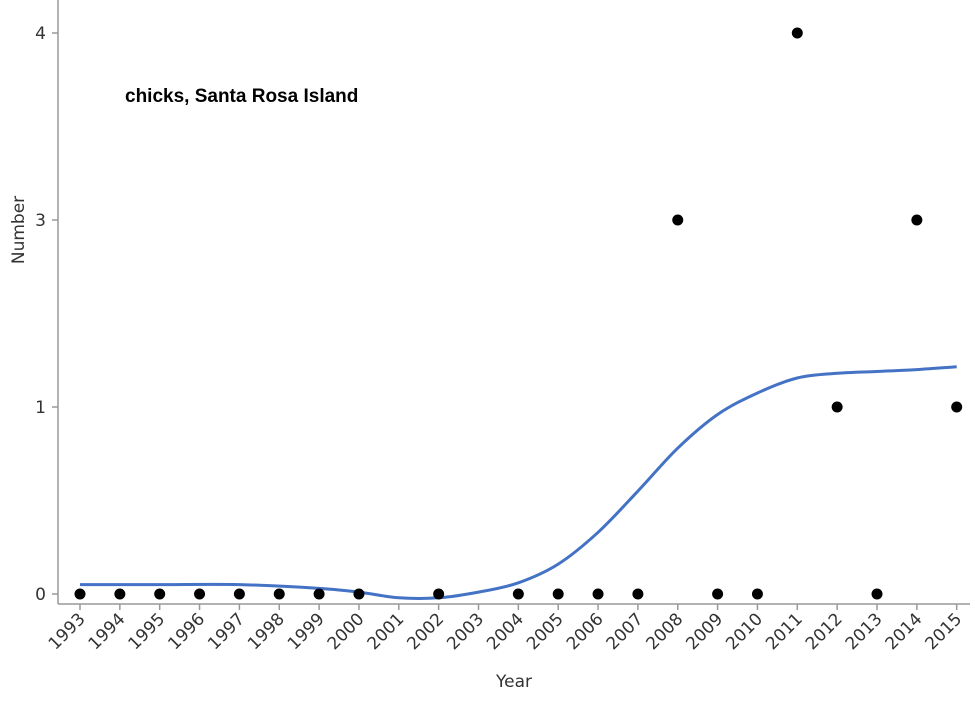  I want to click on x-tick-label: 1996, so click(186, 631).